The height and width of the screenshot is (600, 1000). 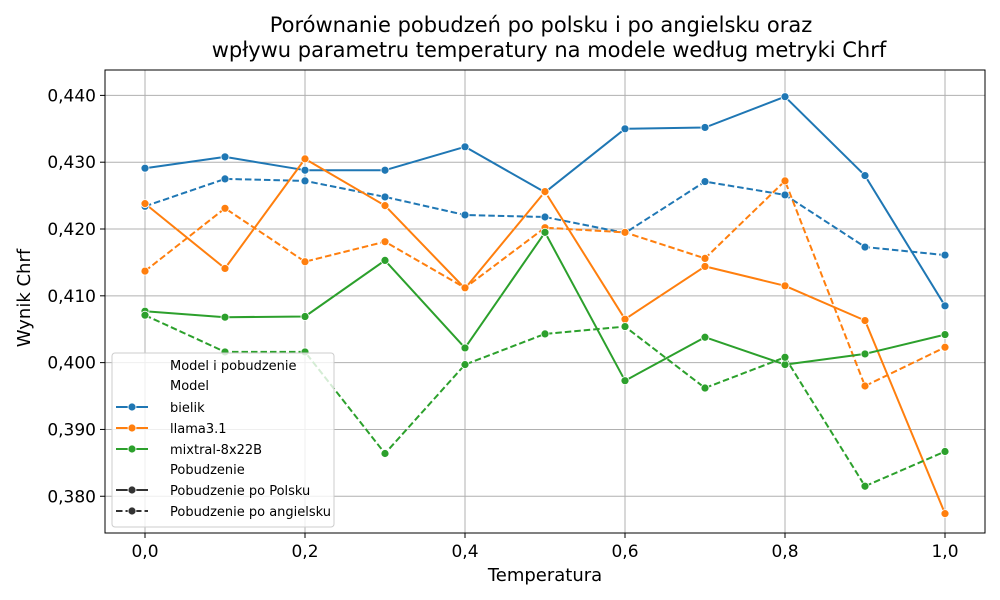 I want to click on y-axis-label: Wynik Chrf, so click(x=24, y=297).